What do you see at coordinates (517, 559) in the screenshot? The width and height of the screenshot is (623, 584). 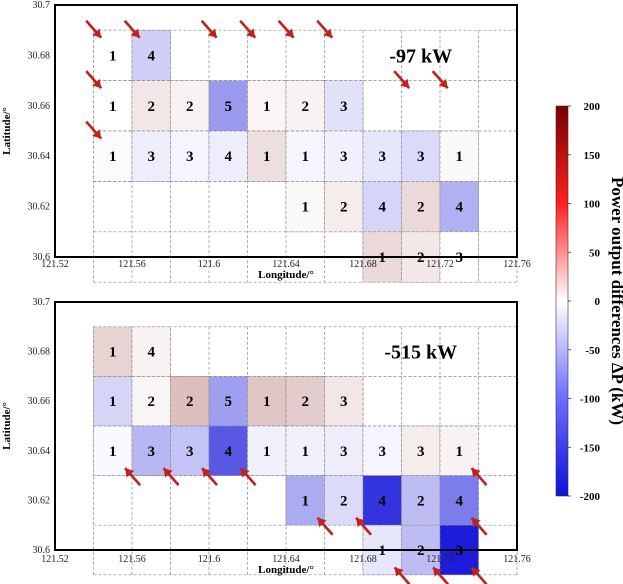 I see `x-tick-label: 121.76` at bounding box center [517, 559].